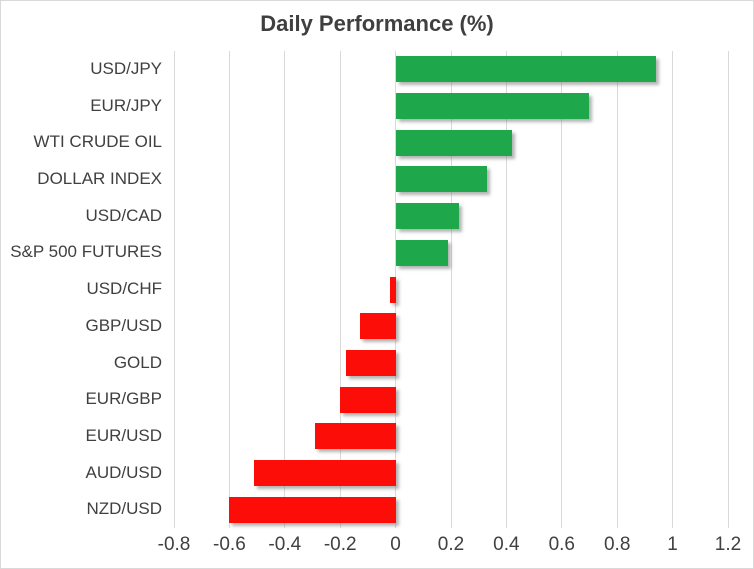  What do you see at coordinates (395, 544) in the screenshot?
I see `x-axis-tick-label: 0` at bounding box center [395, 544].